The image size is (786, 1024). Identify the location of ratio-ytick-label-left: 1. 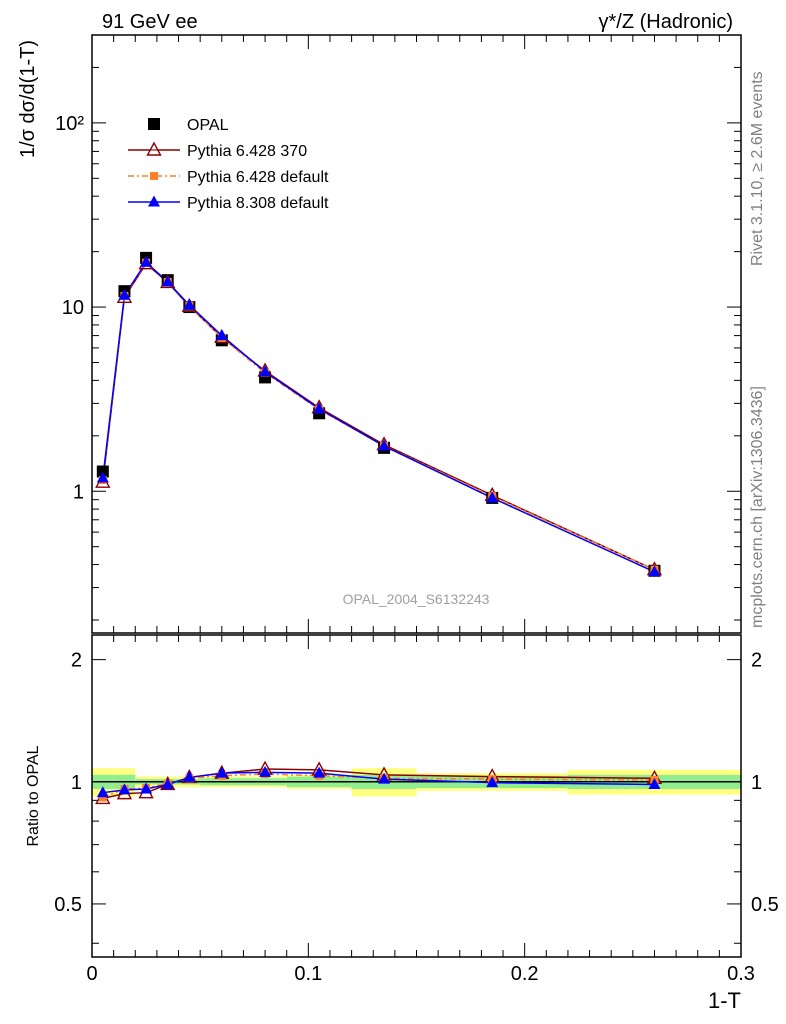
(76, 783).